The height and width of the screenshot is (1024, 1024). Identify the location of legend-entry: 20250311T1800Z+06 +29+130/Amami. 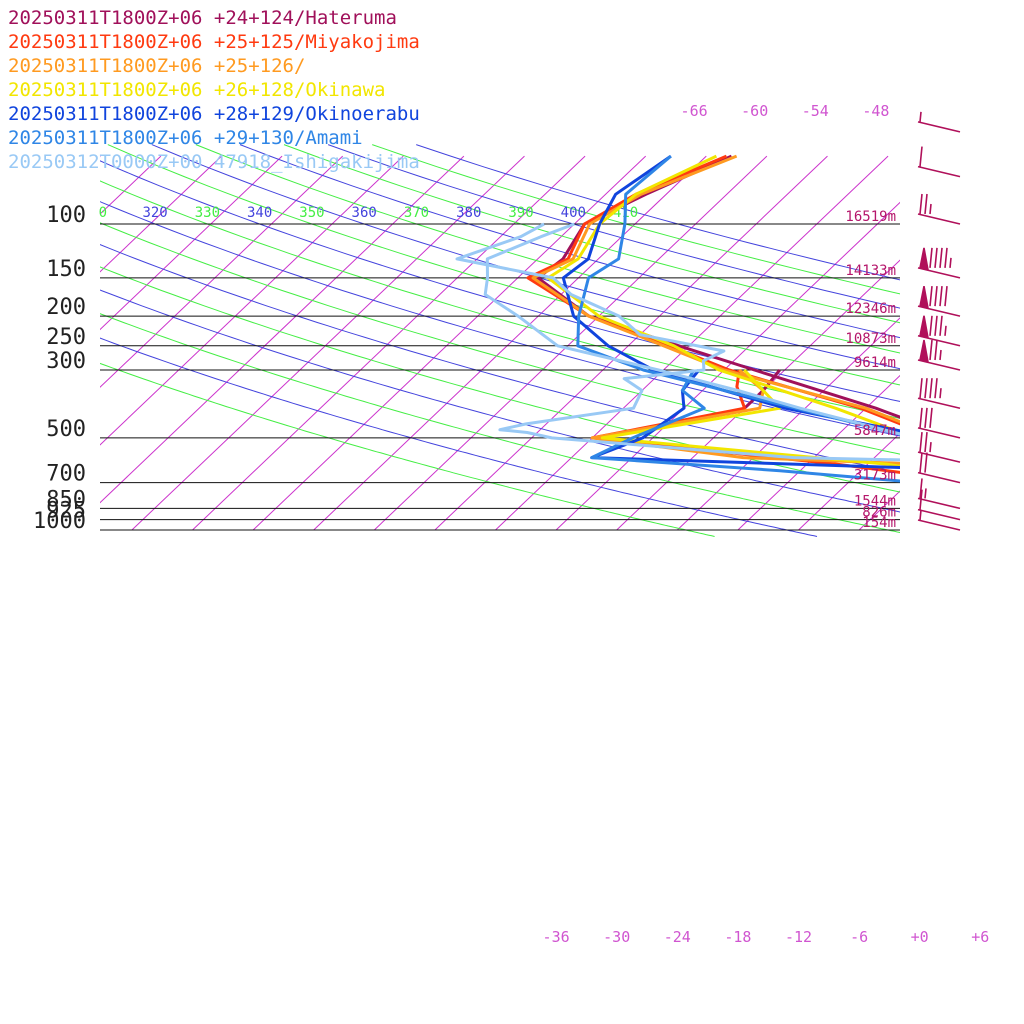
(185, 138).